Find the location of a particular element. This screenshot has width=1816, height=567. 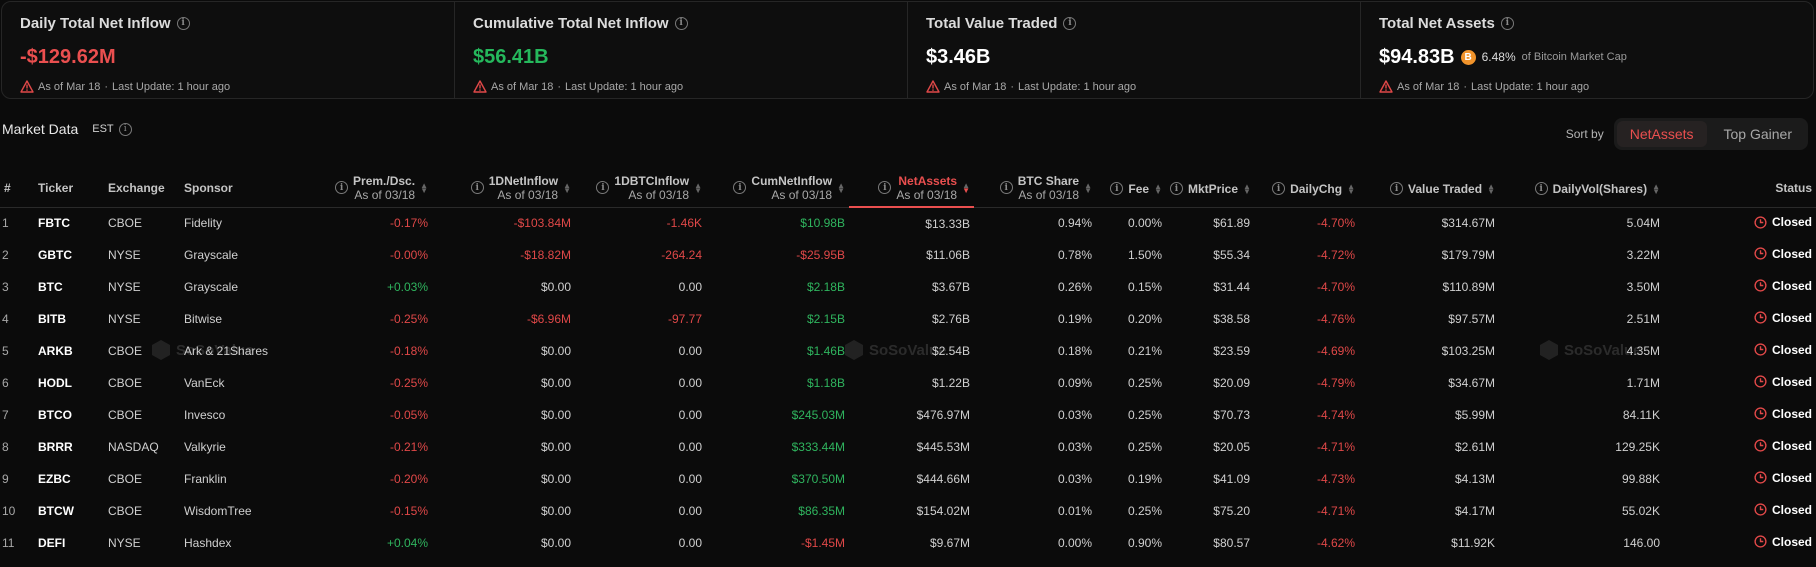

cell-net-inflow-1d: -$103.84M is located at coordinates (542, 223).